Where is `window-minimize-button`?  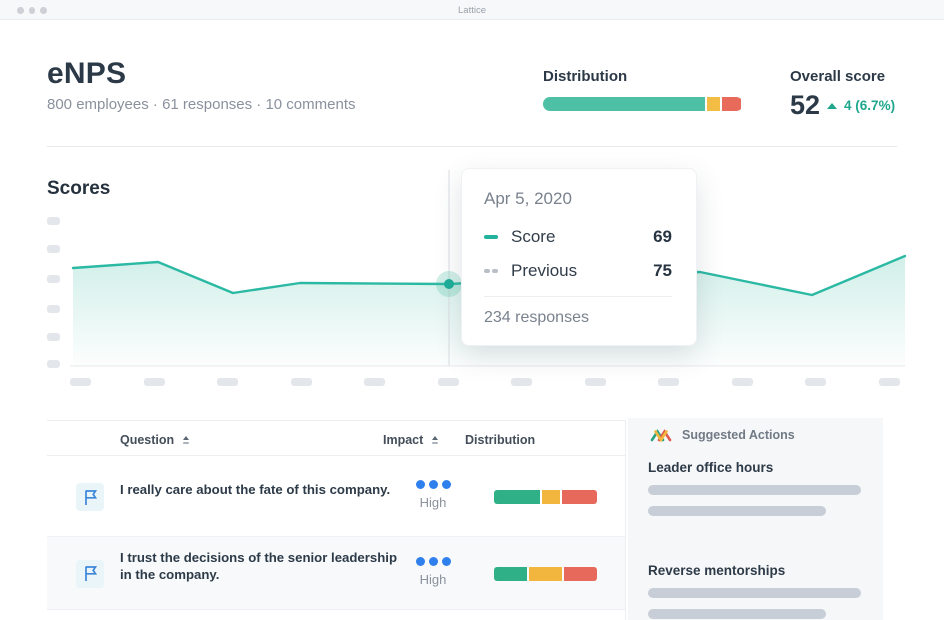 window-minimize-button is located at coordinates (31, 10).